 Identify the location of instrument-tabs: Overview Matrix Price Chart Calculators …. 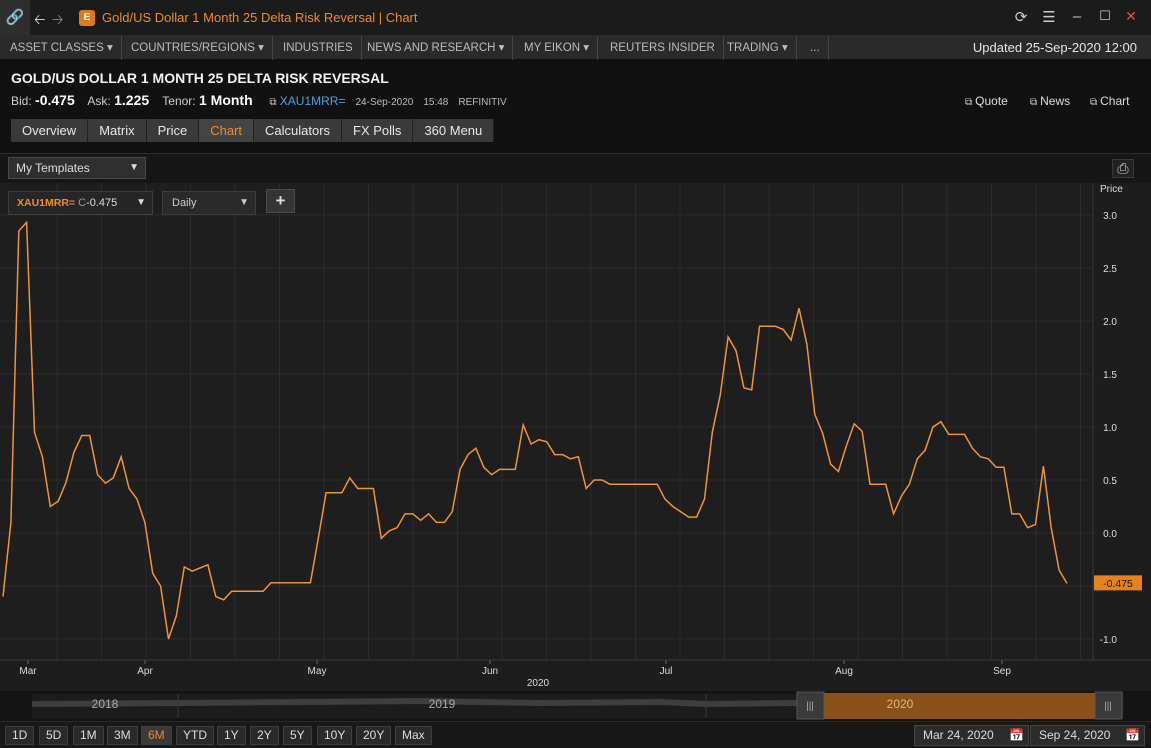
(253, 130).